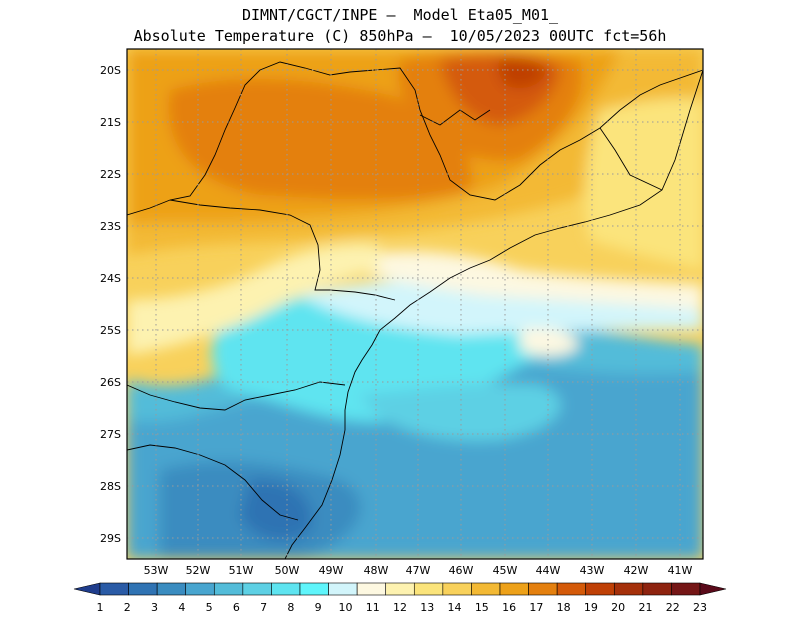  I want to click on colorbar-label: 12, so click(400, 607).